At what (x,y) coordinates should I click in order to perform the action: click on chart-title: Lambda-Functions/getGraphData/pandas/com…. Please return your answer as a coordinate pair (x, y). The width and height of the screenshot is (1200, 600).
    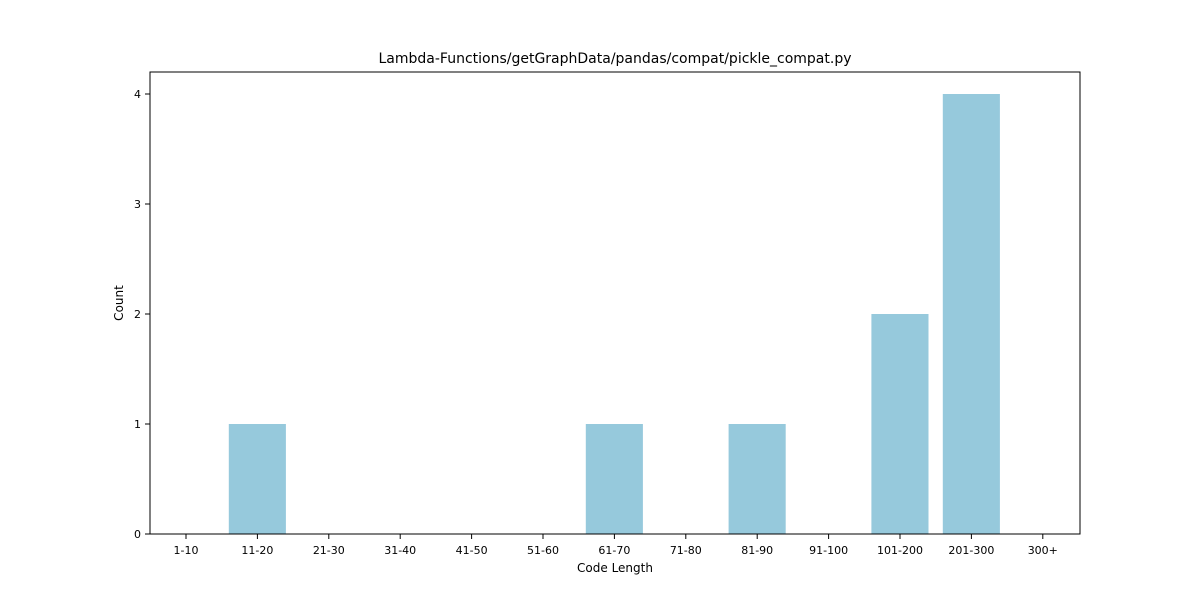
    Looking at the image, I should click on (614, 59).